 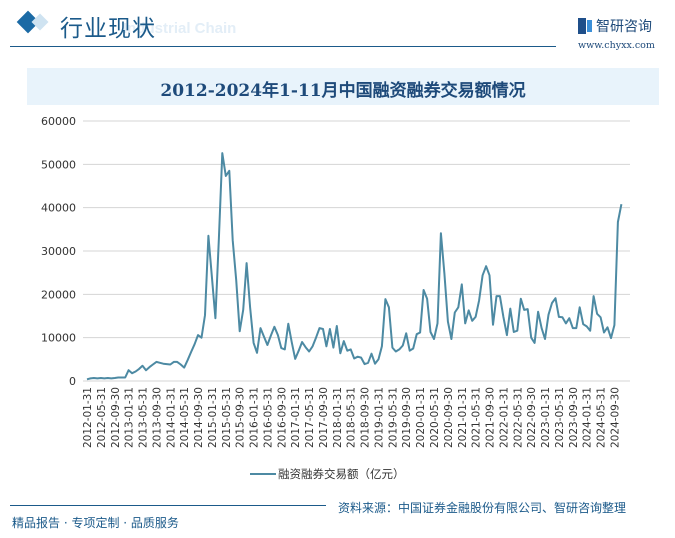 I want to click on x-tick-label: 2018-05-31, so click(x=352, y=417).